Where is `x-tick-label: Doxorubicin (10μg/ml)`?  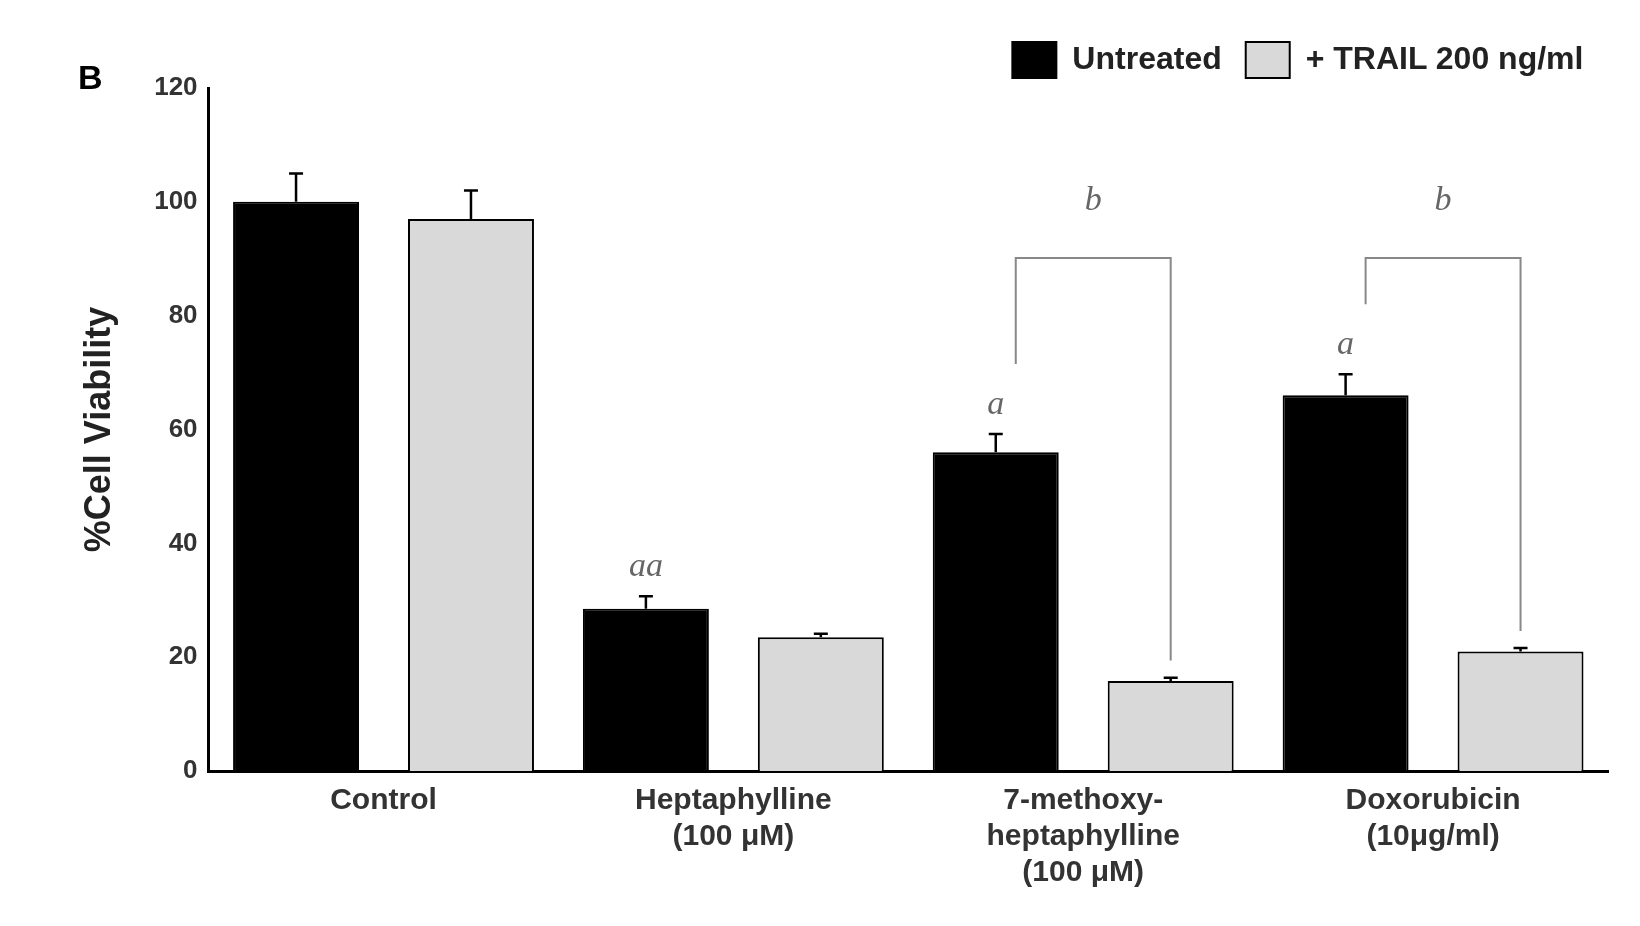 x-tick-label: Doxorubicin (10μg/ml) is located at coordinates (1433, 817).